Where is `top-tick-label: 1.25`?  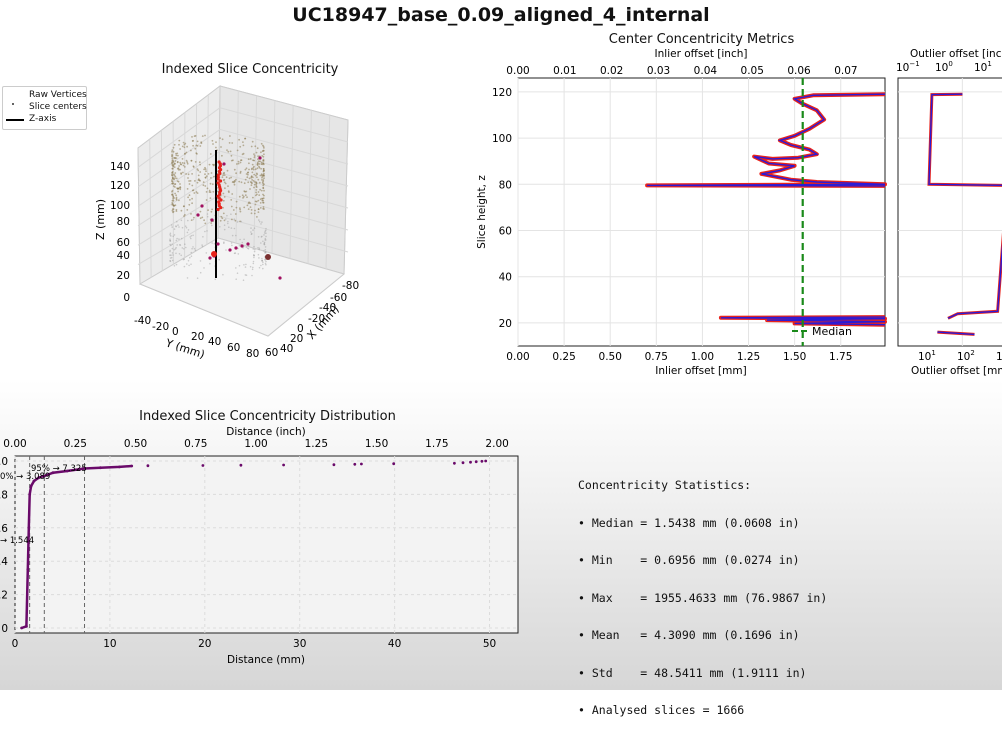 top-tick-label: 1.25 is located at coordinates (316, 444).